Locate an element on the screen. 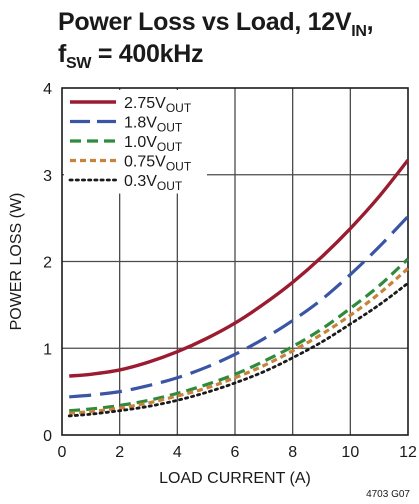 Image resolution: width=419 pixels, height=504 pixels. legend-label-4: 0.3VOUT is located at coordinates (153, 183).